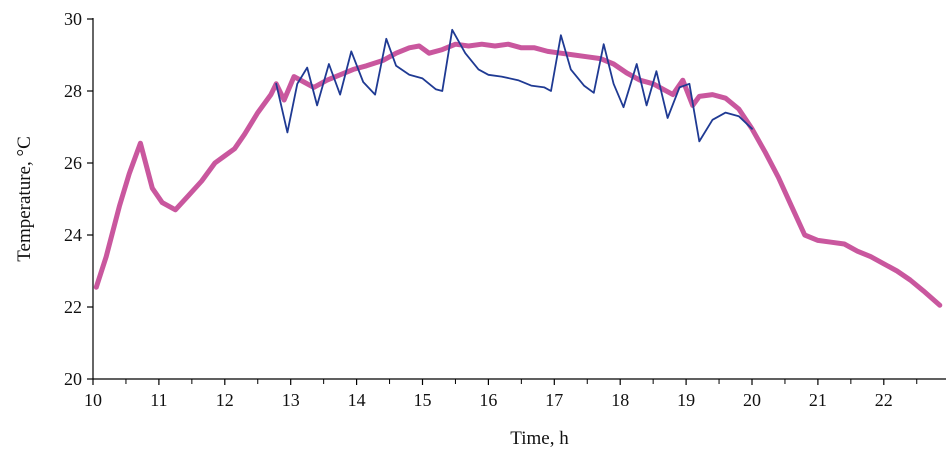 This screenshot has height=449, width=948. I want to click on y-tick-label: 26, so click(73, 163).